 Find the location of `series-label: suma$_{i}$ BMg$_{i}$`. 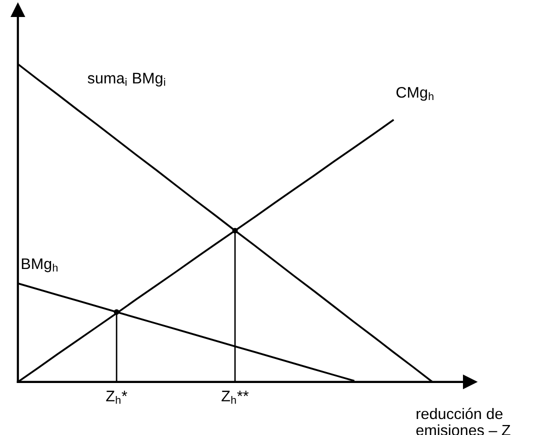

series-label: suma$_{i}$ BMg$_{i}$ is located at coordinates (127, 79).